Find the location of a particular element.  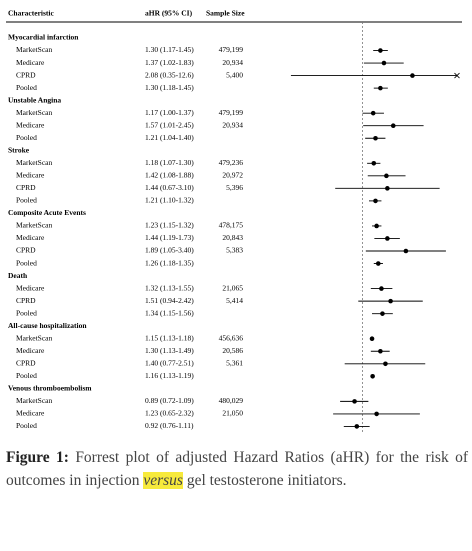

x-tick-label: 2 is located at coordinates (410, 439).